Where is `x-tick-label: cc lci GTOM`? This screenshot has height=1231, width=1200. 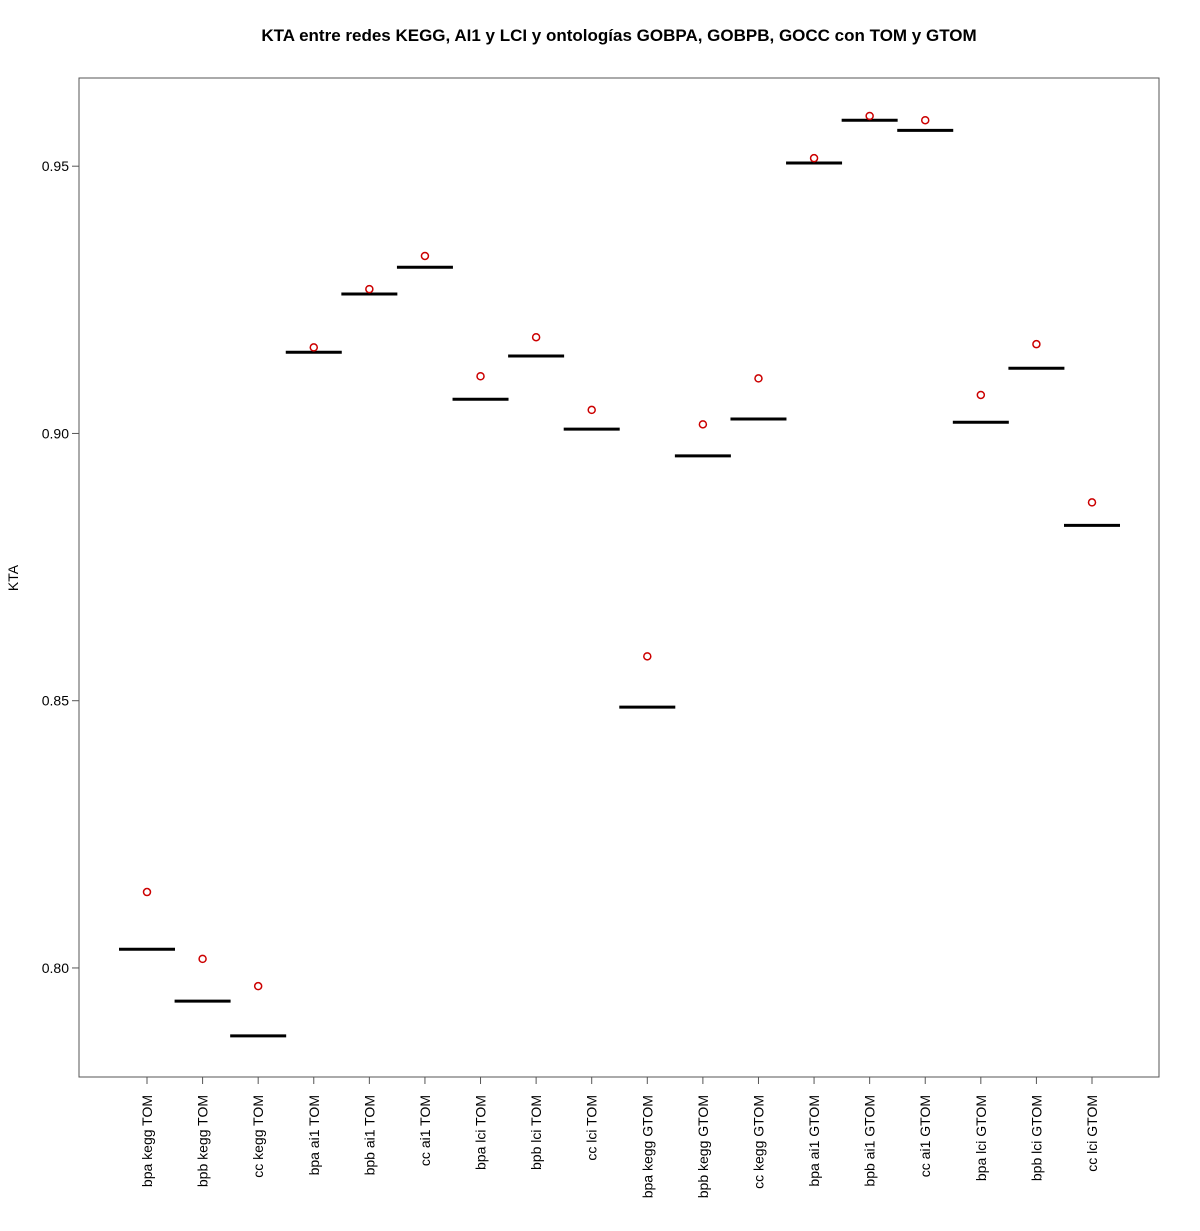
x-tick-label: cc lci GTOM is located at coordinates (1092, 1133).